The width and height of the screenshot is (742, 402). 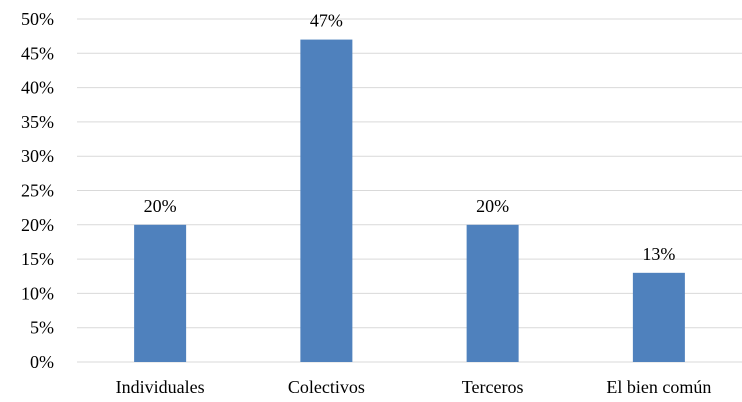 I want to click on y-tick-label: 35%, so click(x=37, y=122).